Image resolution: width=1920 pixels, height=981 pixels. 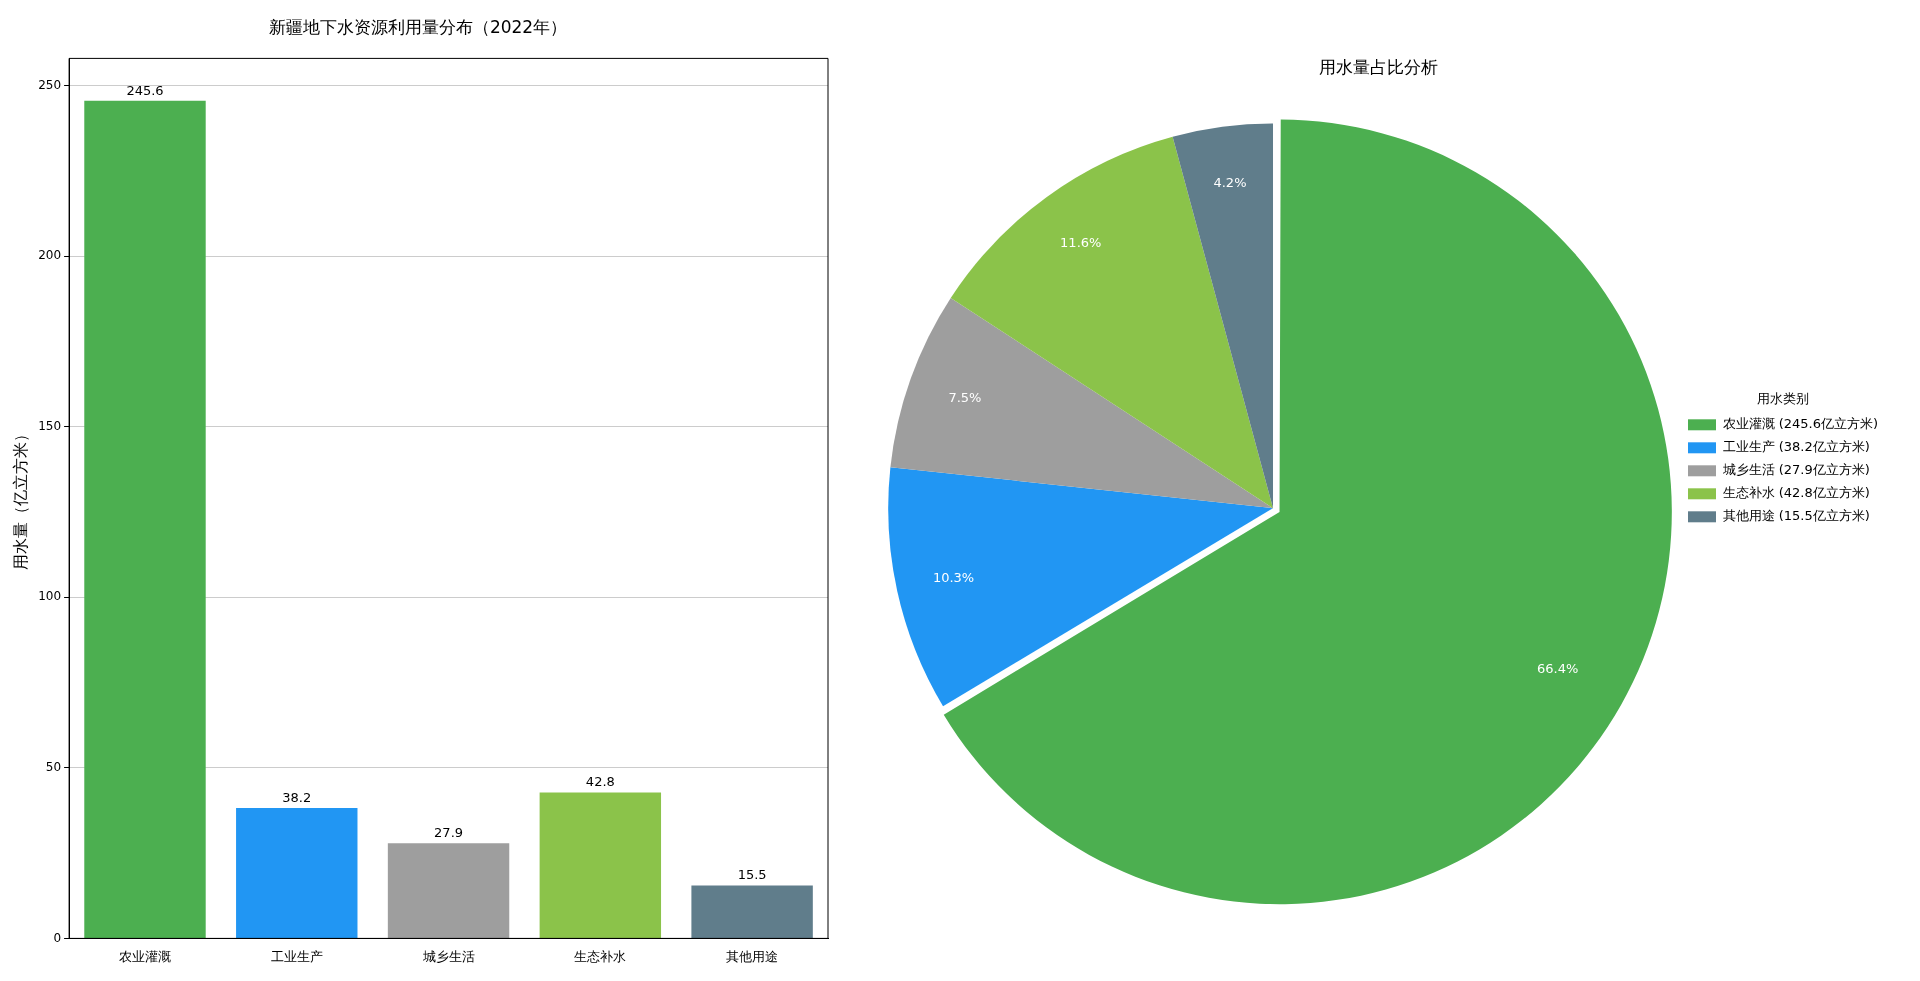 What do you see at coordinates (953, 577) in the screenshot?
I see `data-label: 10.3%` at bounding box center [953, 577].